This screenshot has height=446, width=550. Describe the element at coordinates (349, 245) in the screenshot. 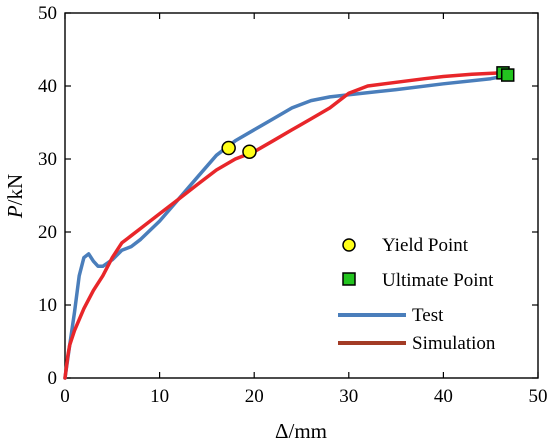

I see `legend-yield-marker` at that location.